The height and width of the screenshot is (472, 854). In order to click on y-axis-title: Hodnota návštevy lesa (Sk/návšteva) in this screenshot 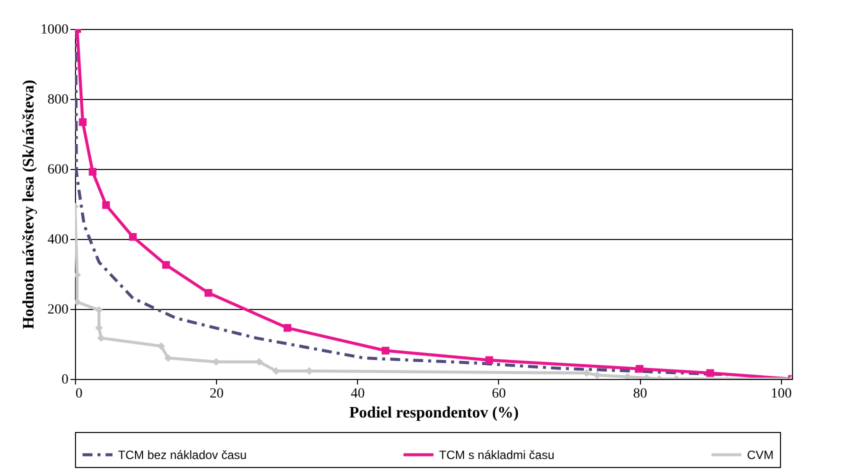, I will do `click(29, 205)`.